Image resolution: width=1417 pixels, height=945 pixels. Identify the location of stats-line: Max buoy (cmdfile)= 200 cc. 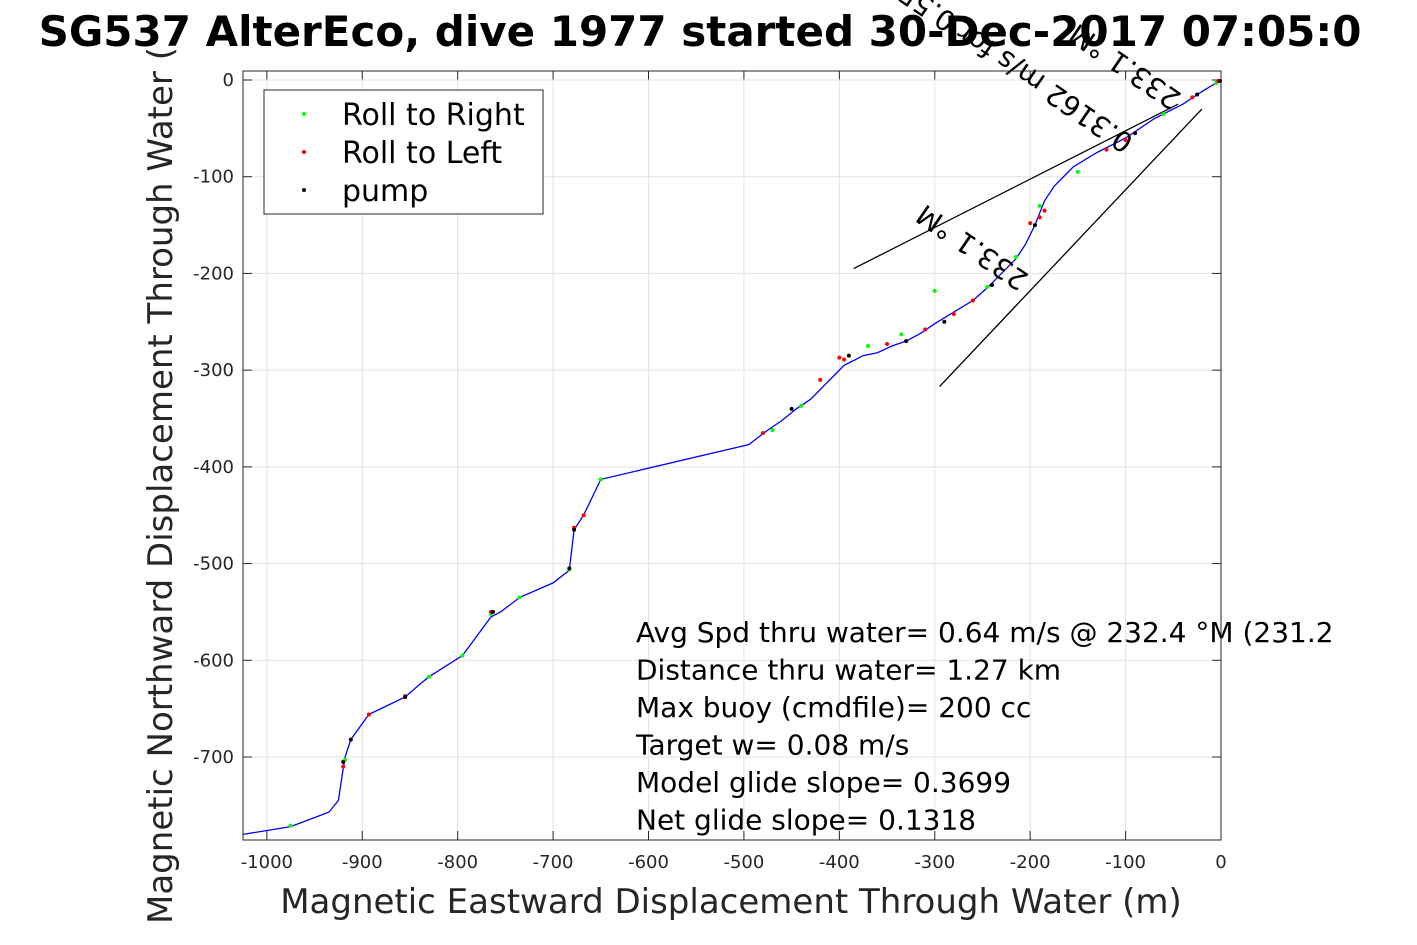
(833, 707).